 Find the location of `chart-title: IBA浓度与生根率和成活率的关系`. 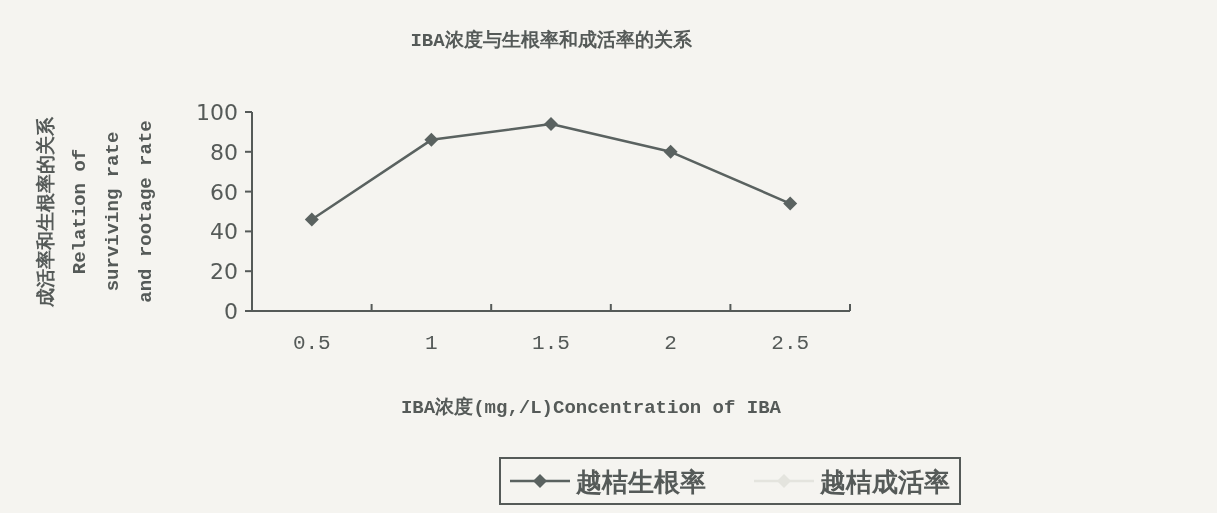

chart-title: IBA浓度与生根率和成活率的关系 is located at coordinates (551, 40).